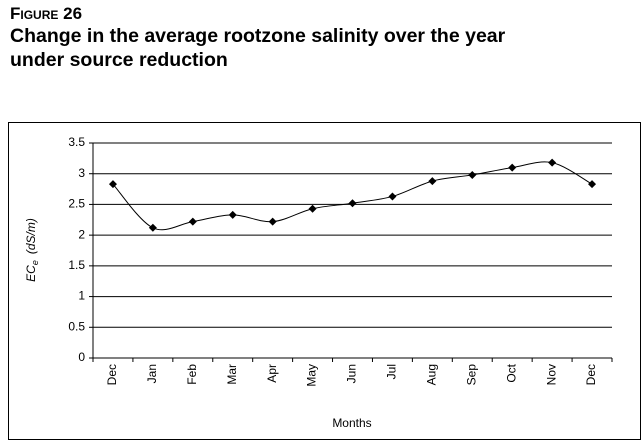 This screenshot has height=446, width=643. I want to click on y-tick-label: 2, so click(81, 234).